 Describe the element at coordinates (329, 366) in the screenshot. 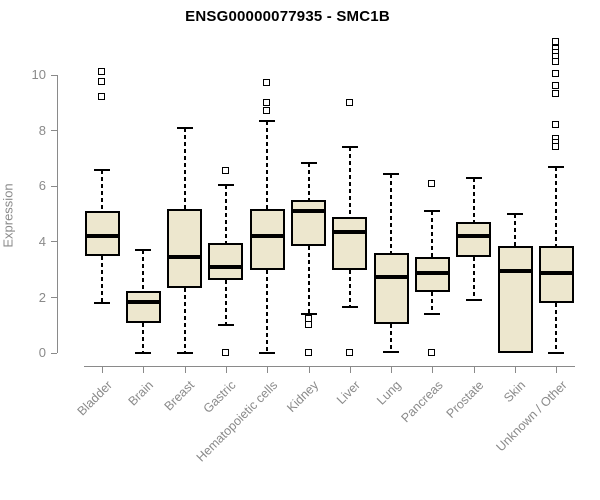

I see `x-axis-line` at that location.